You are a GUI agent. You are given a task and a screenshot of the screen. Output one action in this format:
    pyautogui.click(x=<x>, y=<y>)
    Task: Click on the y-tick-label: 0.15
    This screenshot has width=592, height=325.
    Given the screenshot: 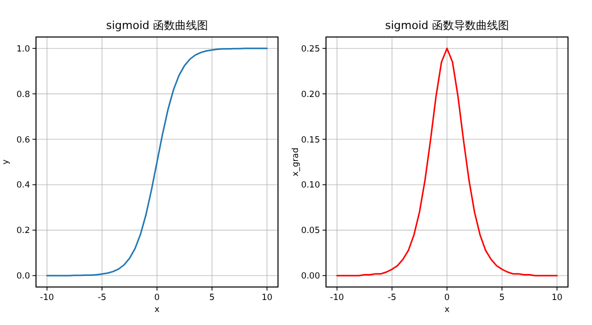 What is the action you would take?
    pyautogui.click(x=310, y=140)
    